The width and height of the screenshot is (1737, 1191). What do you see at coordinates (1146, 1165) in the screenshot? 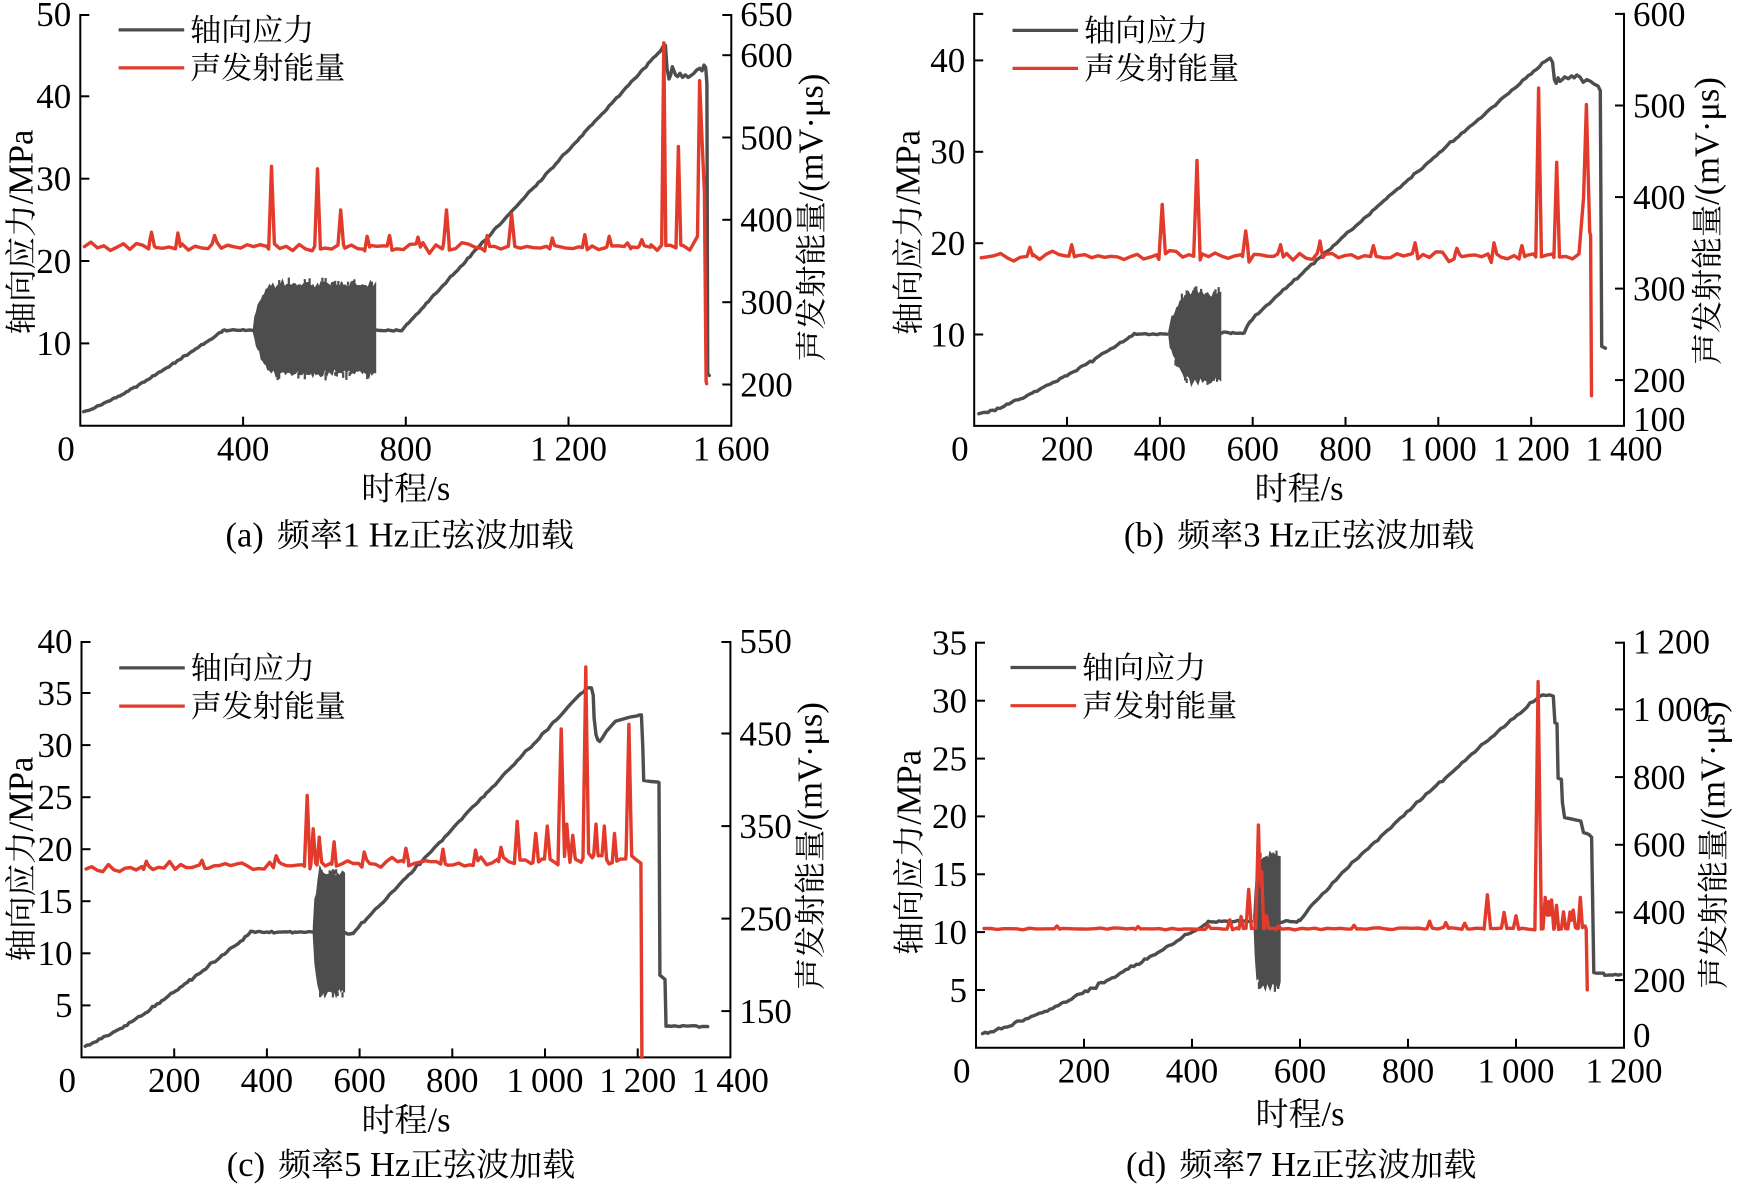
I see `svg-text: (d)` at bounding box center [1146, 1165].